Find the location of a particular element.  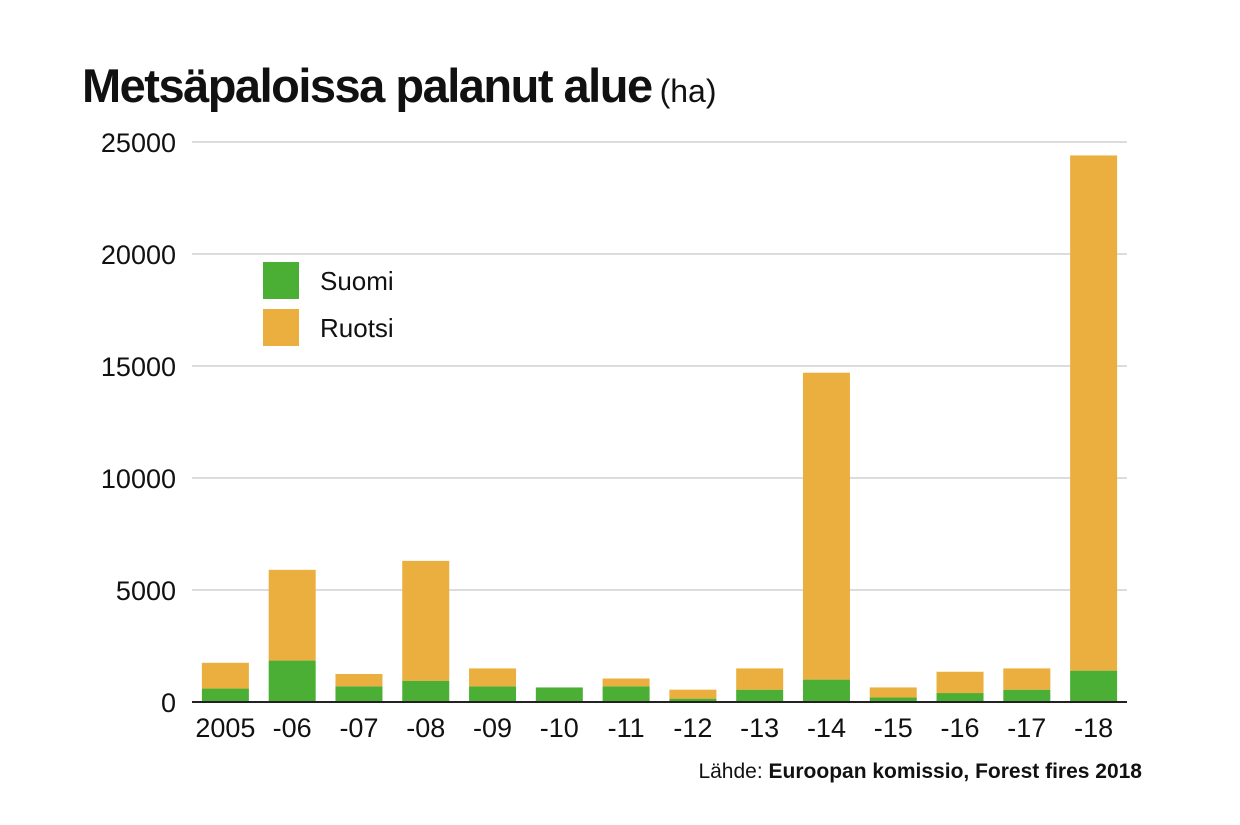

chart-title: Metsäpaloissa palanut alue (ha) is located at coordinates (399, 85).